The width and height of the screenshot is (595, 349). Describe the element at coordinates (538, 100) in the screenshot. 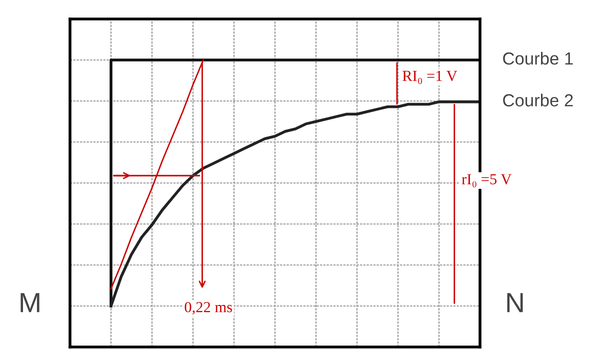

I see `series-label: Courbe 2` at that location.